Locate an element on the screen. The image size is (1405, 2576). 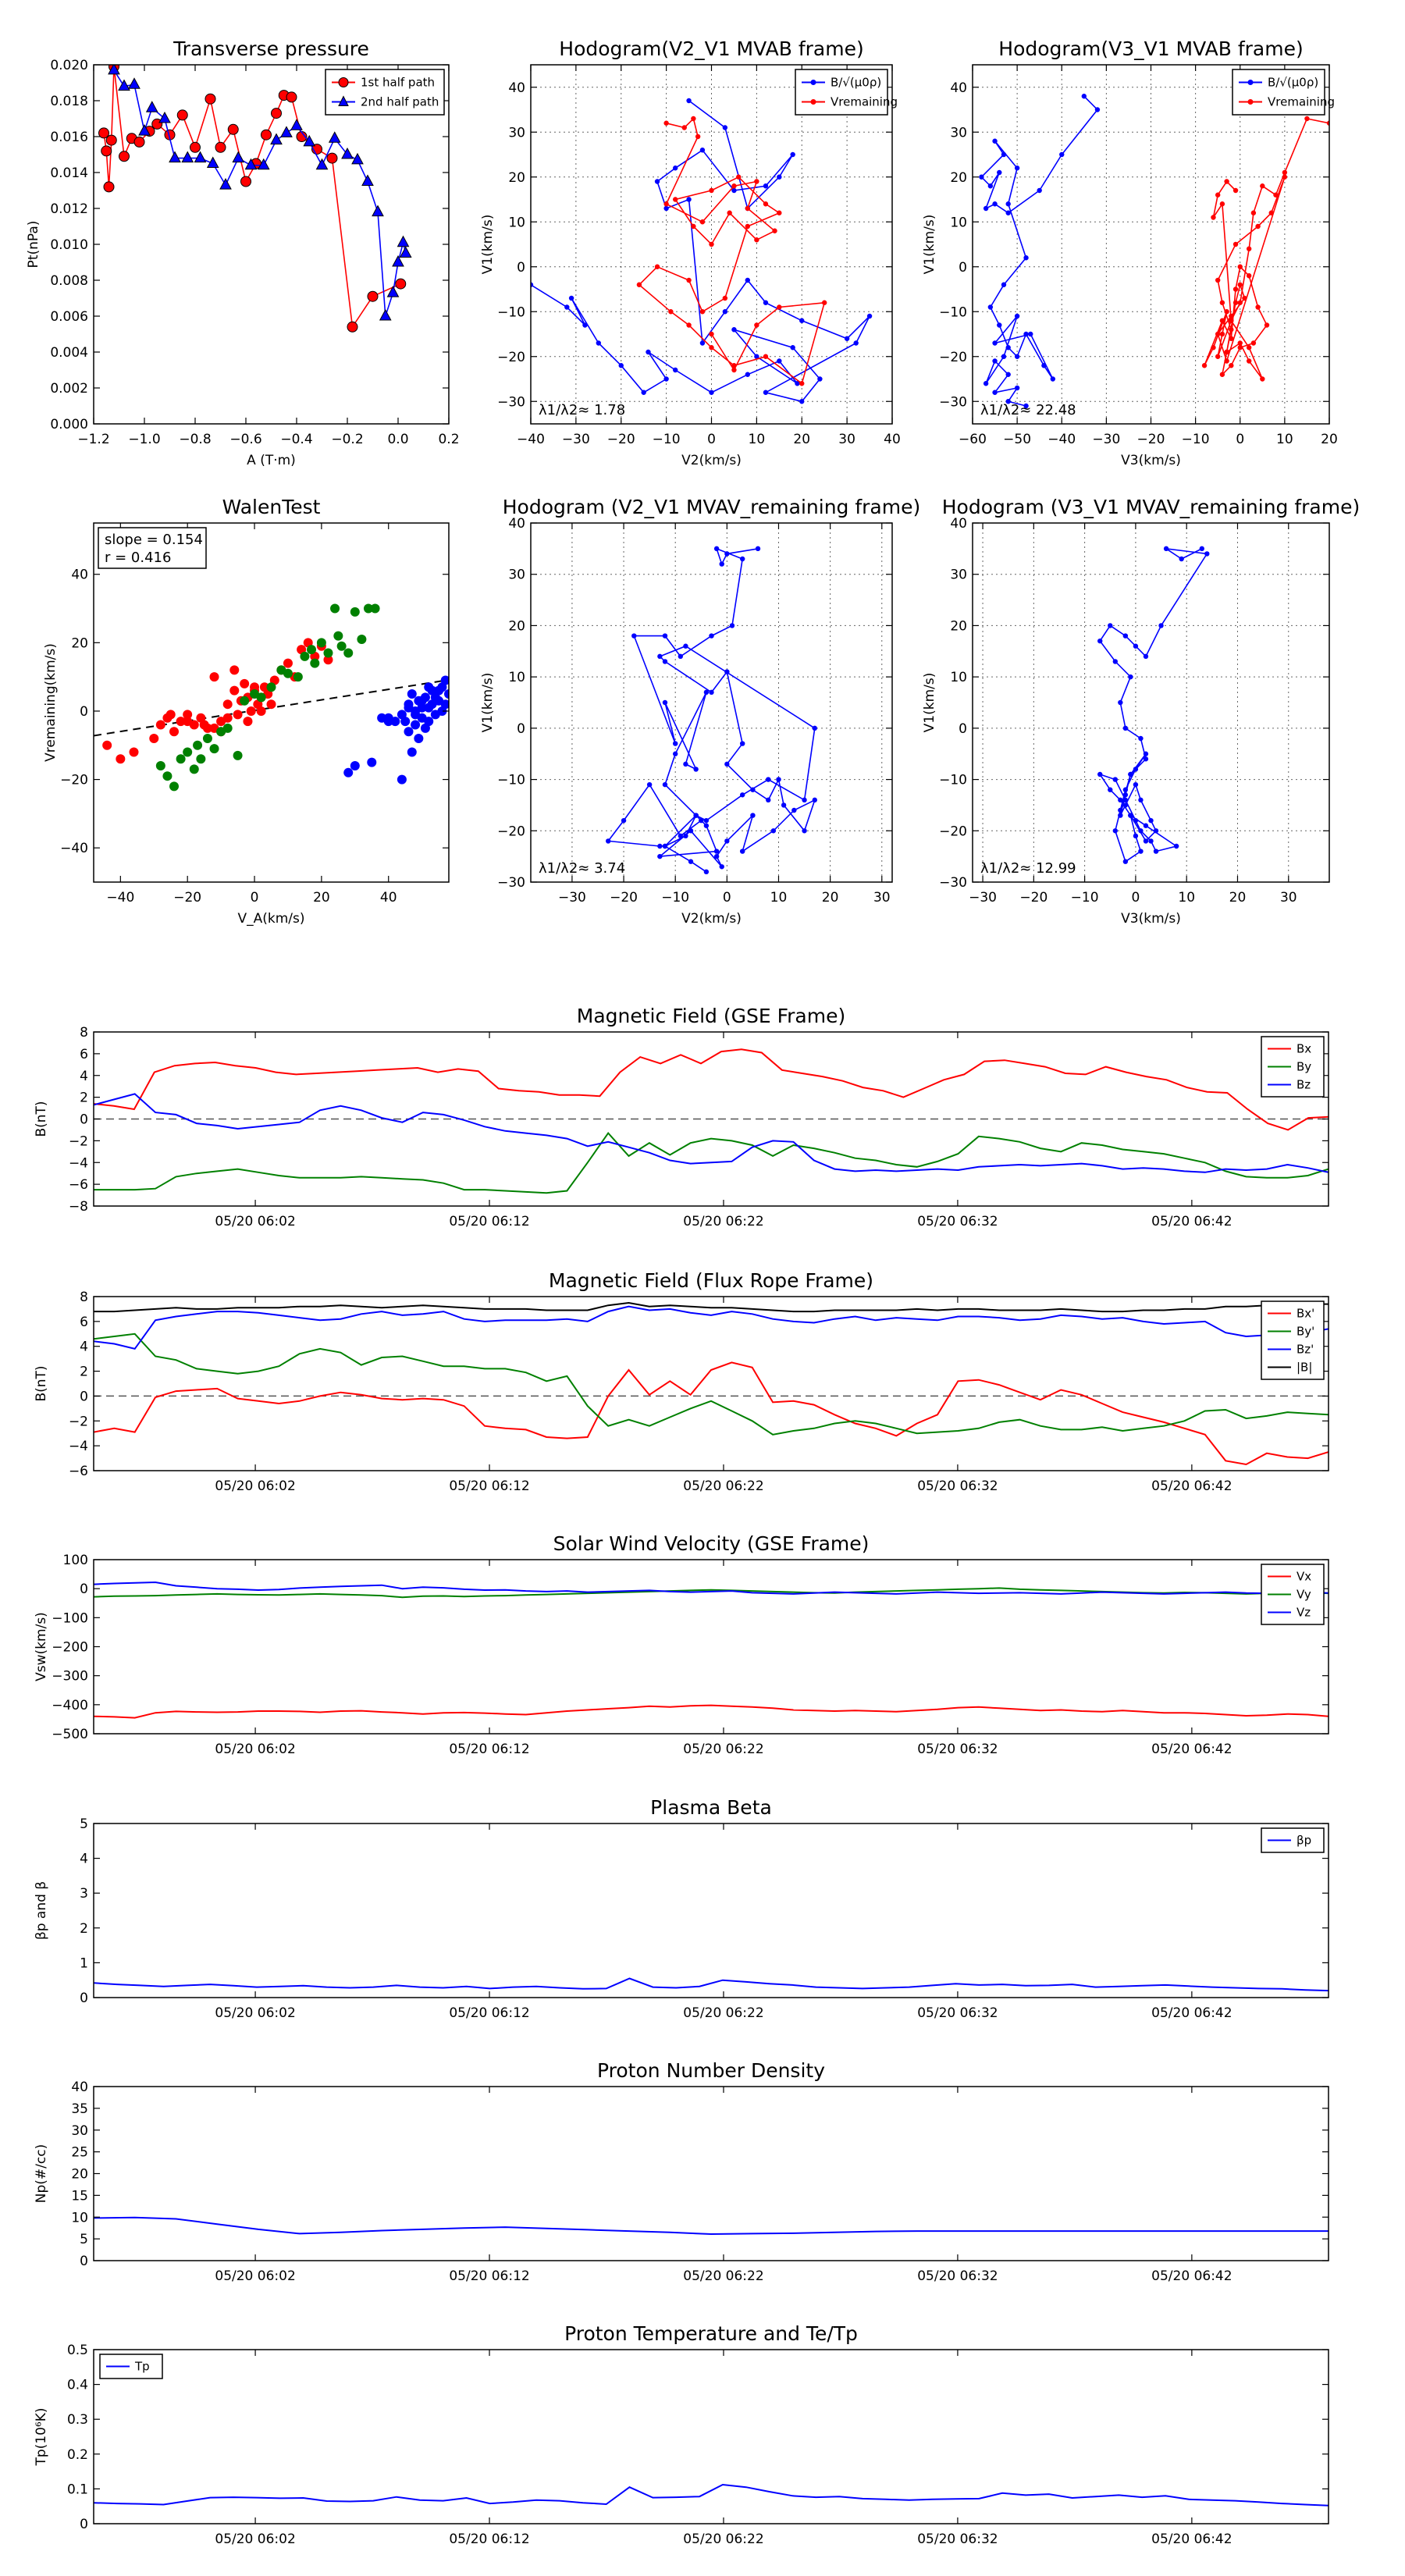
y-tick-label: 0.016 is located at coordinates (69, 137).